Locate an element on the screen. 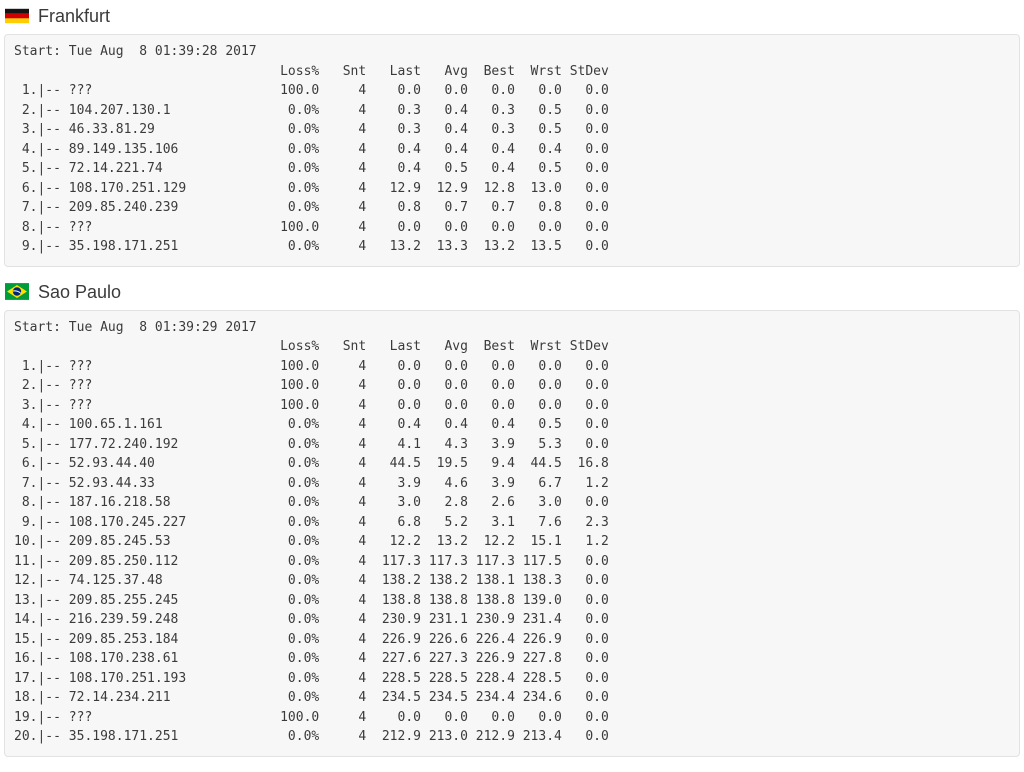 The image size is (1024, 772). section-header-frankfurt: Frankfurt is located at coordinates (512, 19).